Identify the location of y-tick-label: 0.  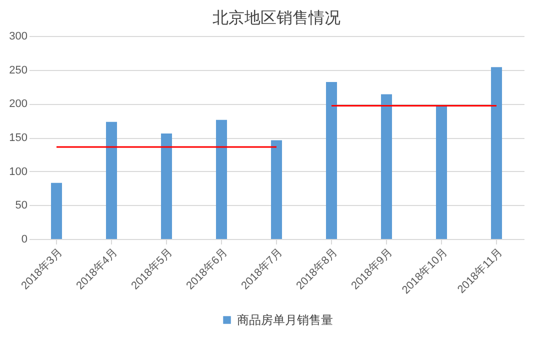
(24, 240).